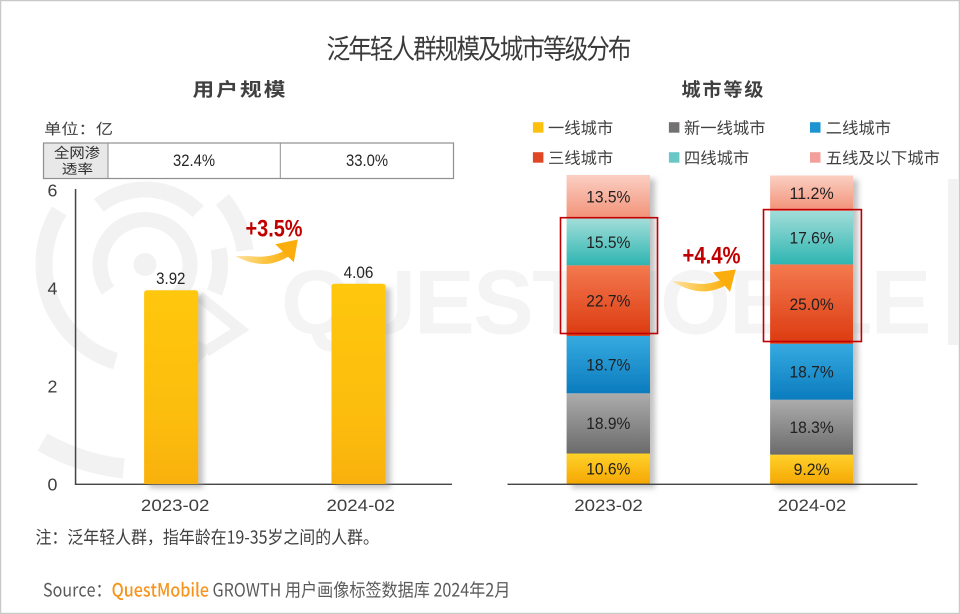 This screenshot has width=960, height=614. I want to click on svg-text: 9.2%, so click(812, 470).